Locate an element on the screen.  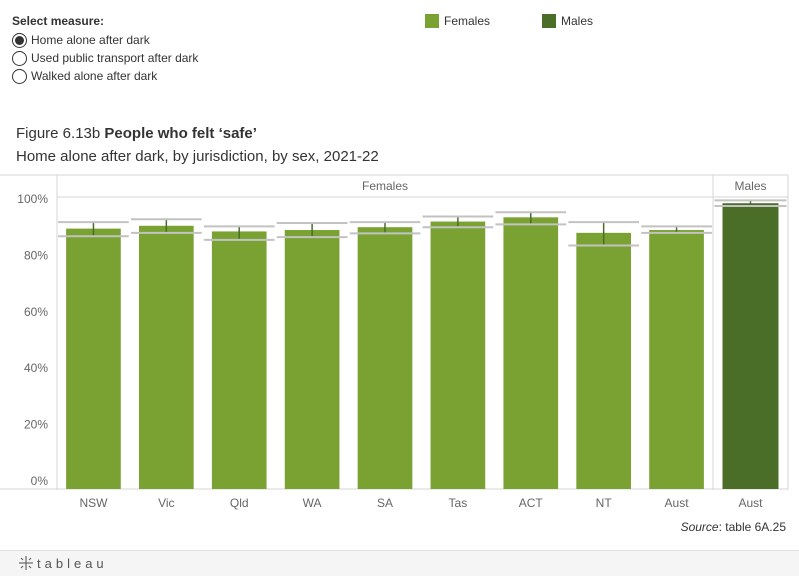
bar-females-tas is located at coordinates (458, 355).